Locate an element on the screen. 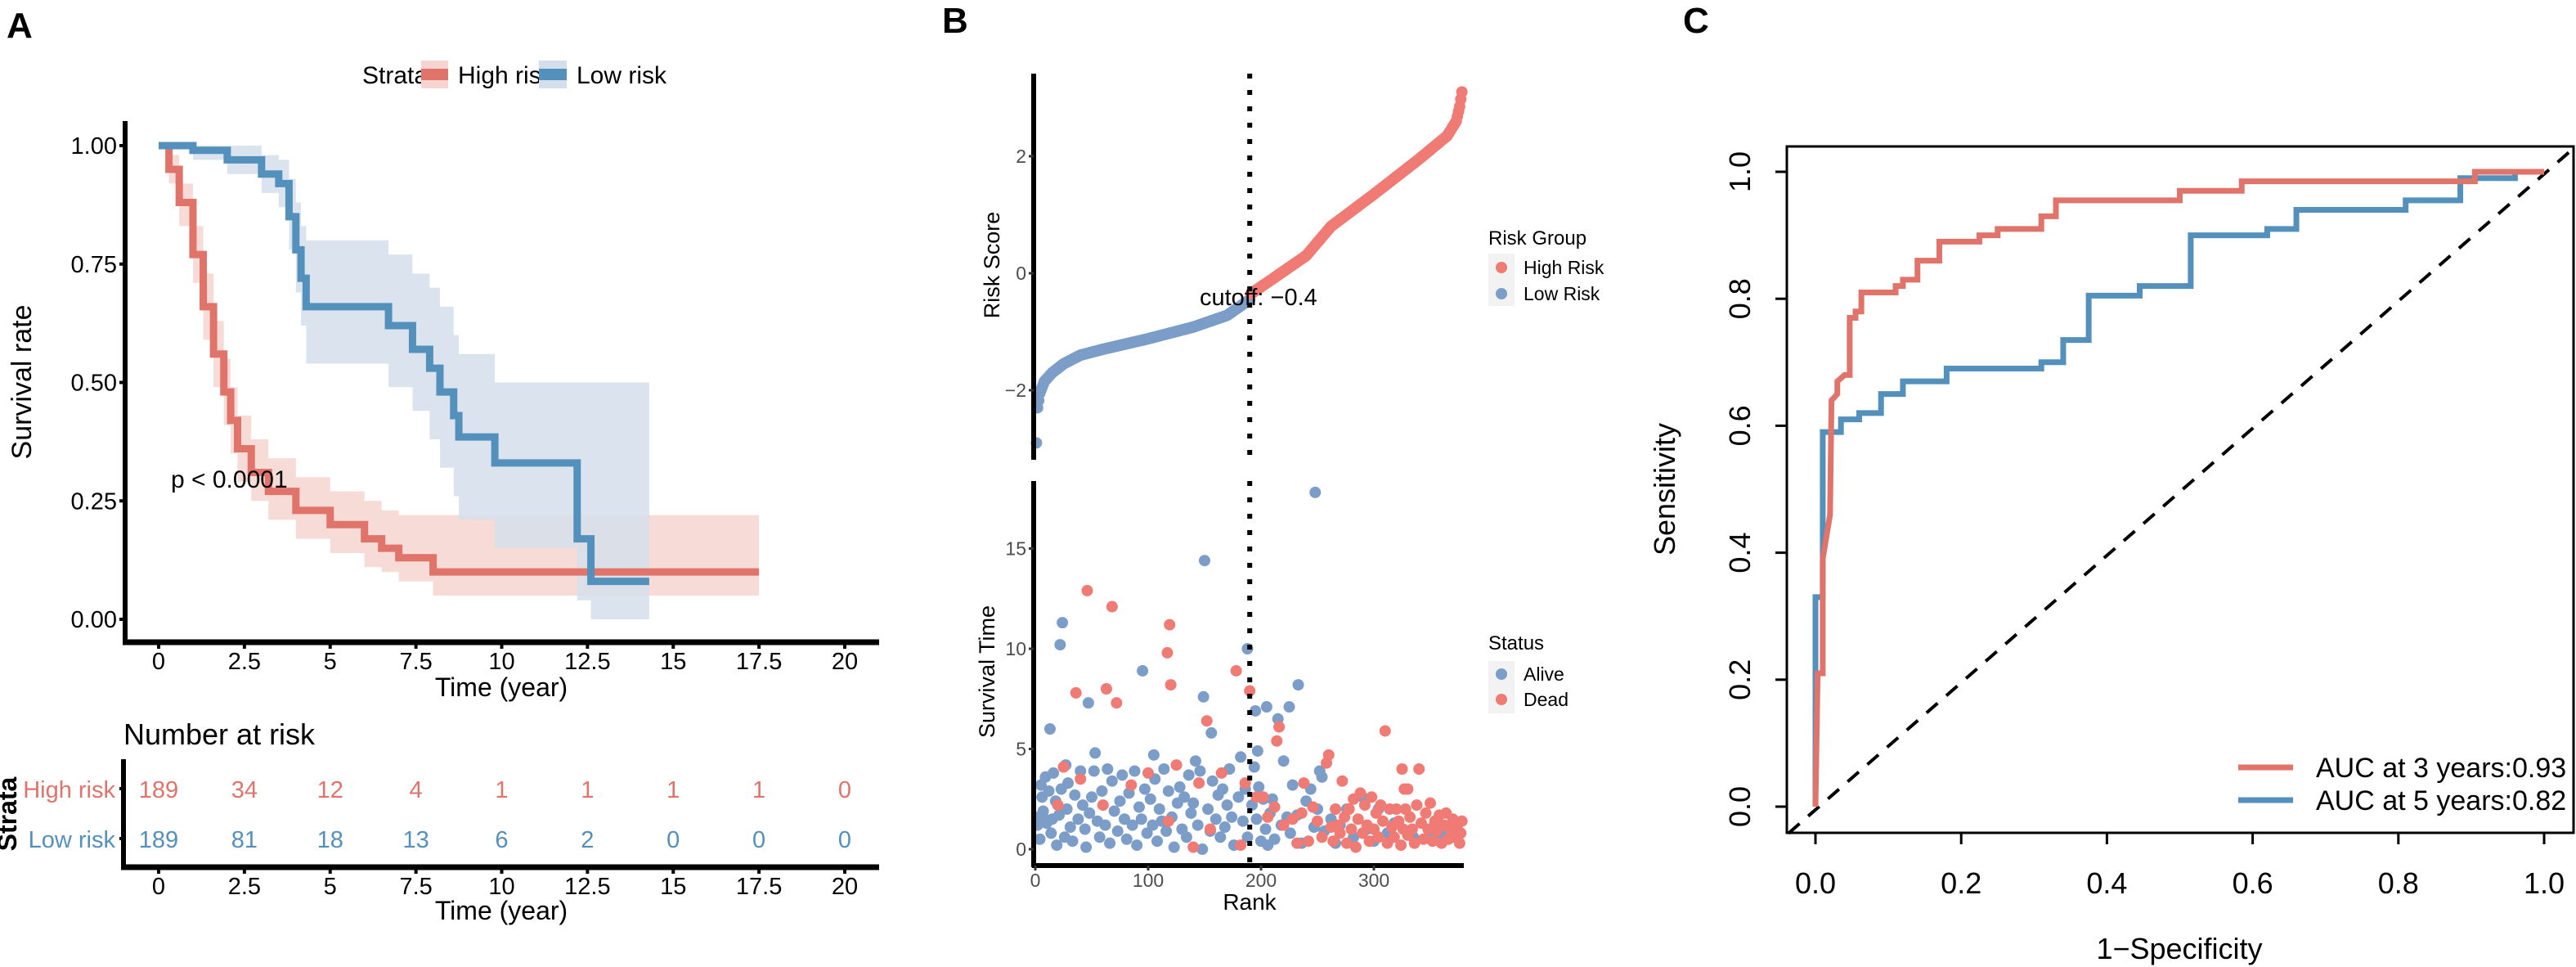  km-y-tick-label: 0.50 is located at coordinates (94, 384).